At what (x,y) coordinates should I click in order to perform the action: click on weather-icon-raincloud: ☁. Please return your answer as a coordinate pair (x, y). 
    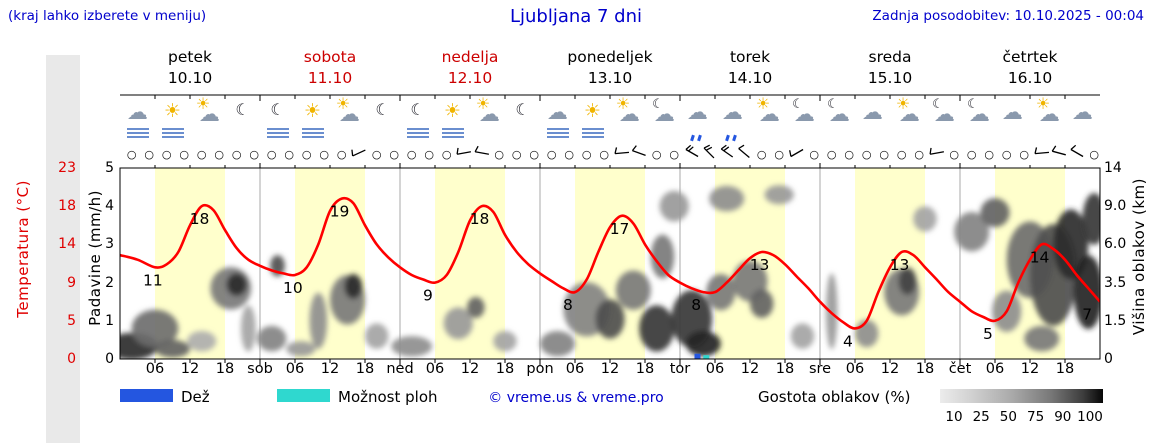
    Looking at the image, I should click on (733, 121).